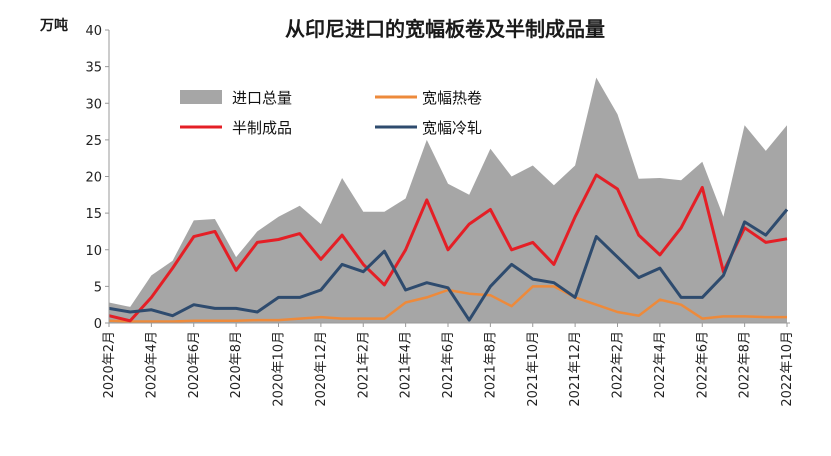  I want to click on x-tick-label-8: 2021年6月, so click(448, 364).